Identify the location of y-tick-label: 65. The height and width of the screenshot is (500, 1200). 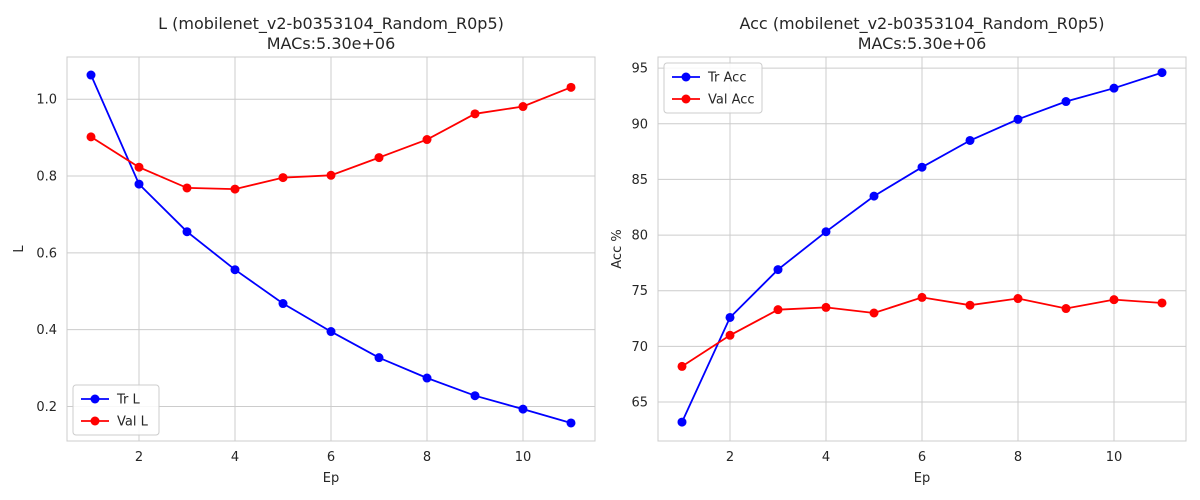
(639, 403).